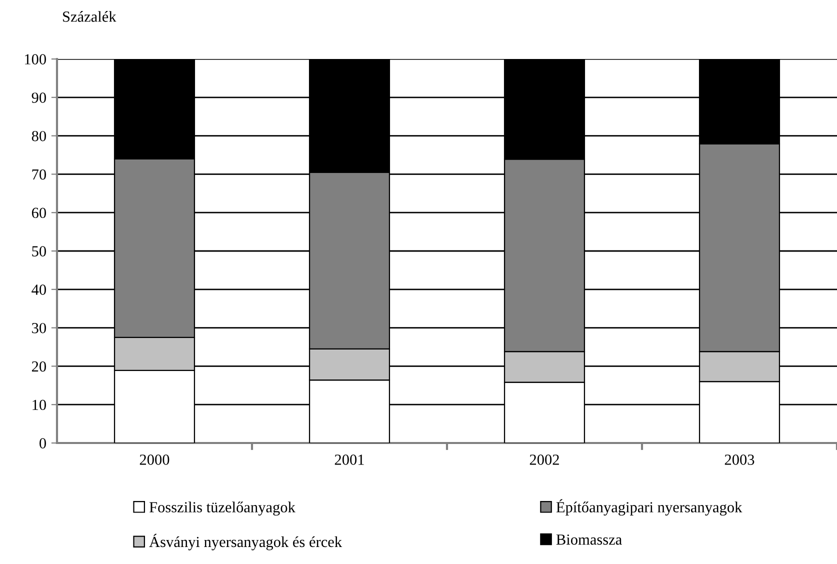  Describe the element at coordinates (155, 459) in the screenshot. I see `x-tick-label: 2000` at that location.